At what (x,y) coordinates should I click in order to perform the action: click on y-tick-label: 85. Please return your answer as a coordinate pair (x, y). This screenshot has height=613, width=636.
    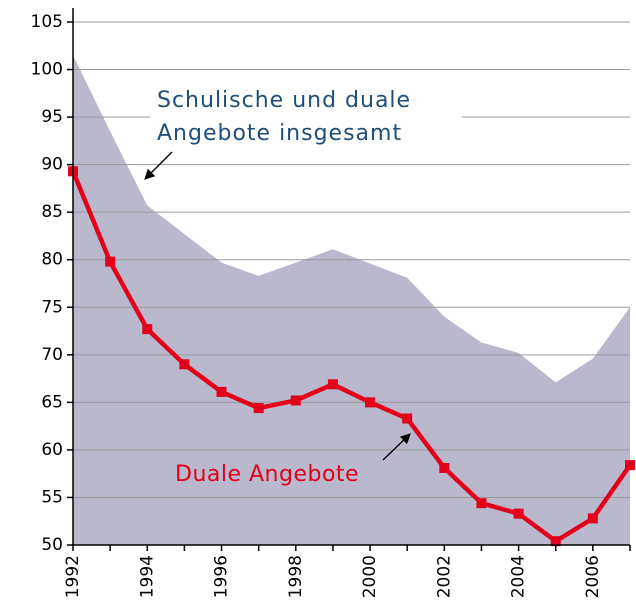
    Looking at the image, I should click on (52, 212).